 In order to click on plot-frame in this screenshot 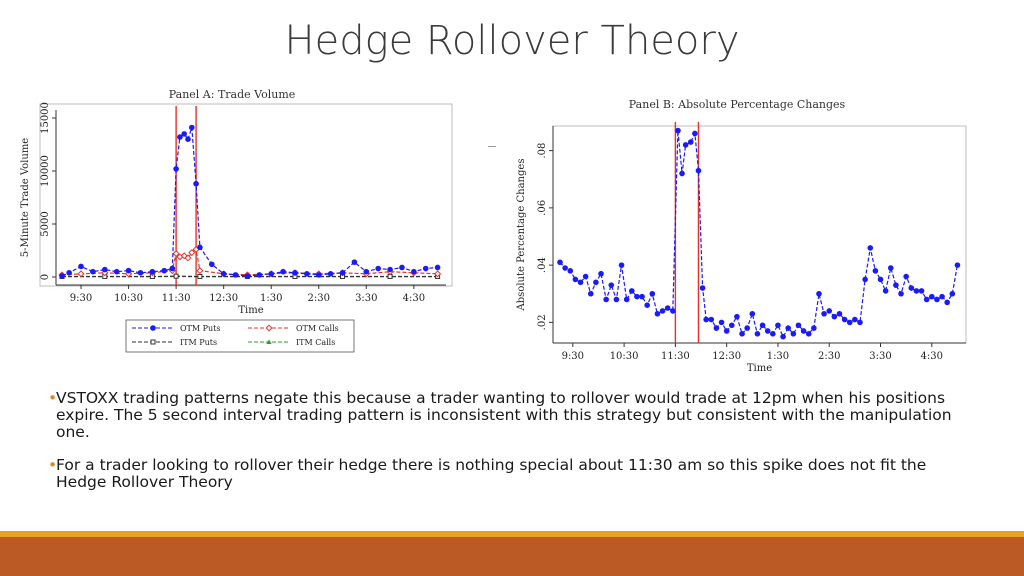, I will do `click(246, 195)`.